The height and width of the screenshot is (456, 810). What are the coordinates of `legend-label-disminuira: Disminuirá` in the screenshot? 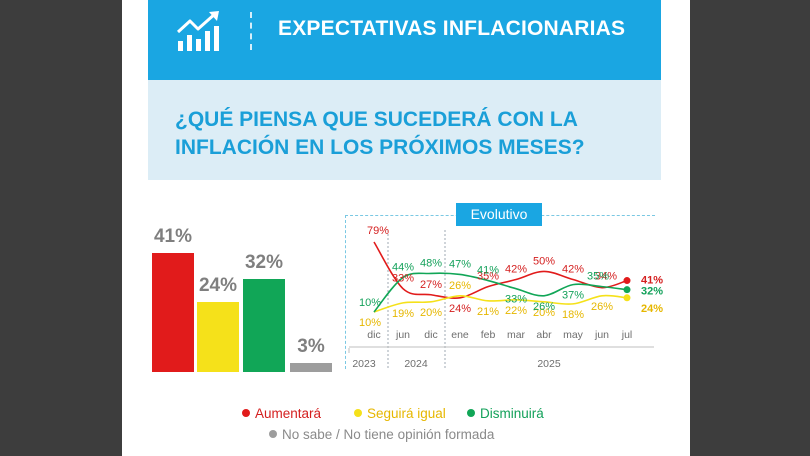 It's located at (512, 413).